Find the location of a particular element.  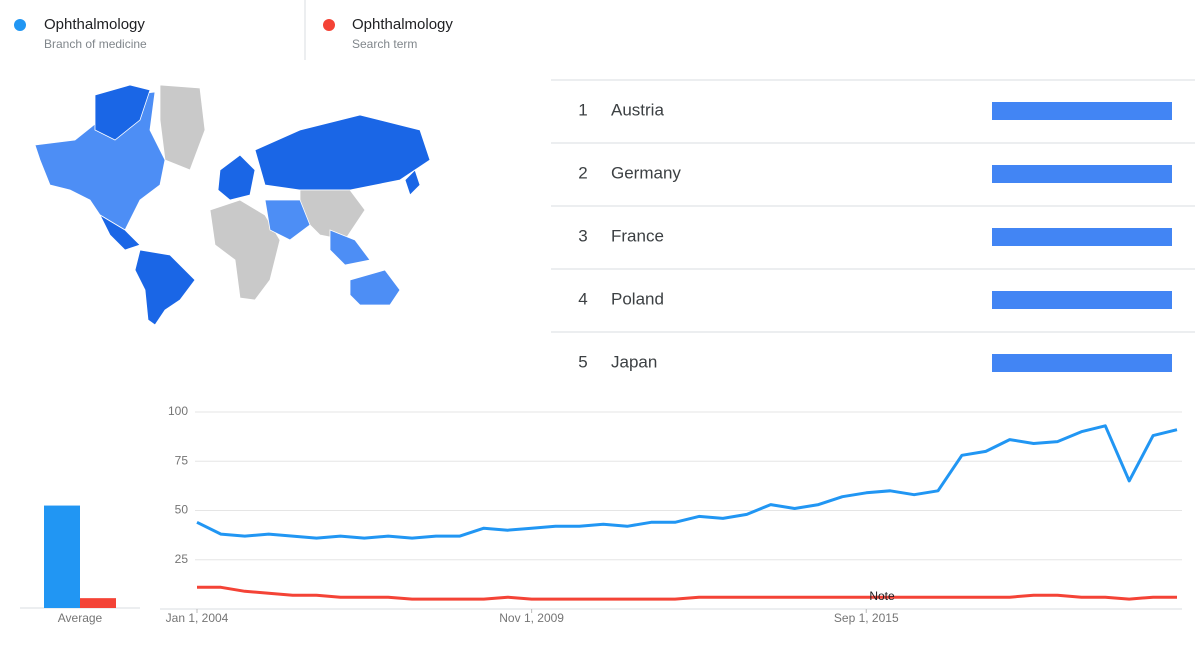

region-name: Austria is located at coordinates (637, 109).